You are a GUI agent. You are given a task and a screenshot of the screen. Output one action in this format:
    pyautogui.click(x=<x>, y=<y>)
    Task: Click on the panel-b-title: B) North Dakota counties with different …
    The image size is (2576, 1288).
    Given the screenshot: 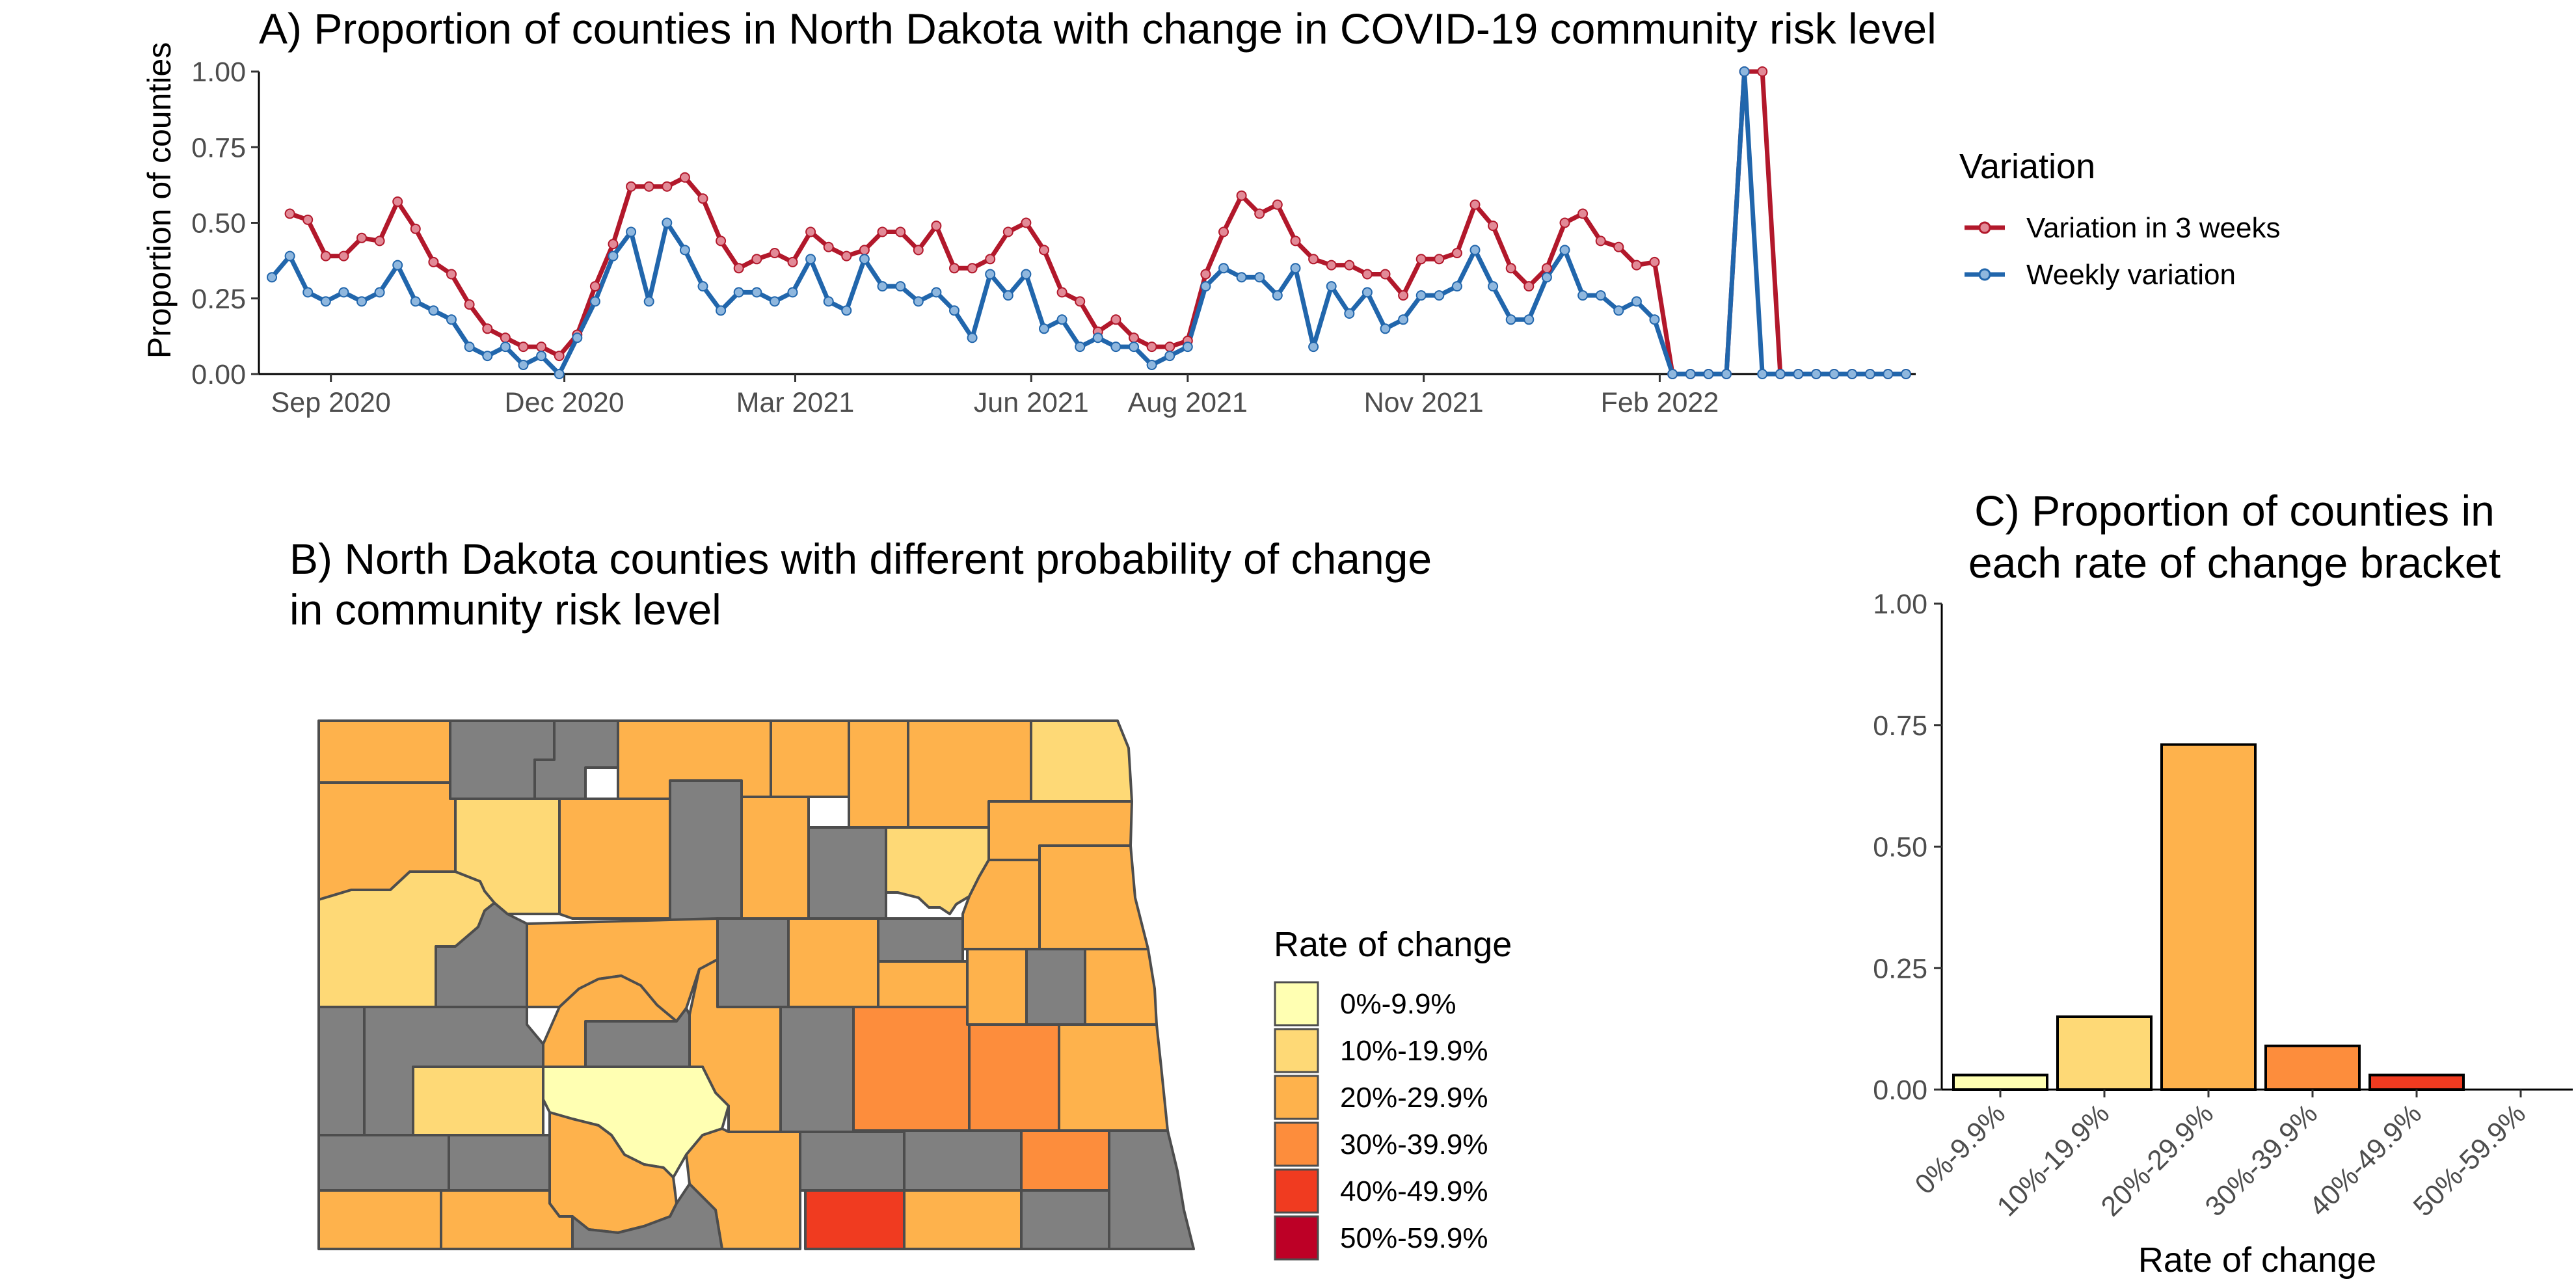 What is the action you would take?
    pyautogui.click(x=860, y=584)
    